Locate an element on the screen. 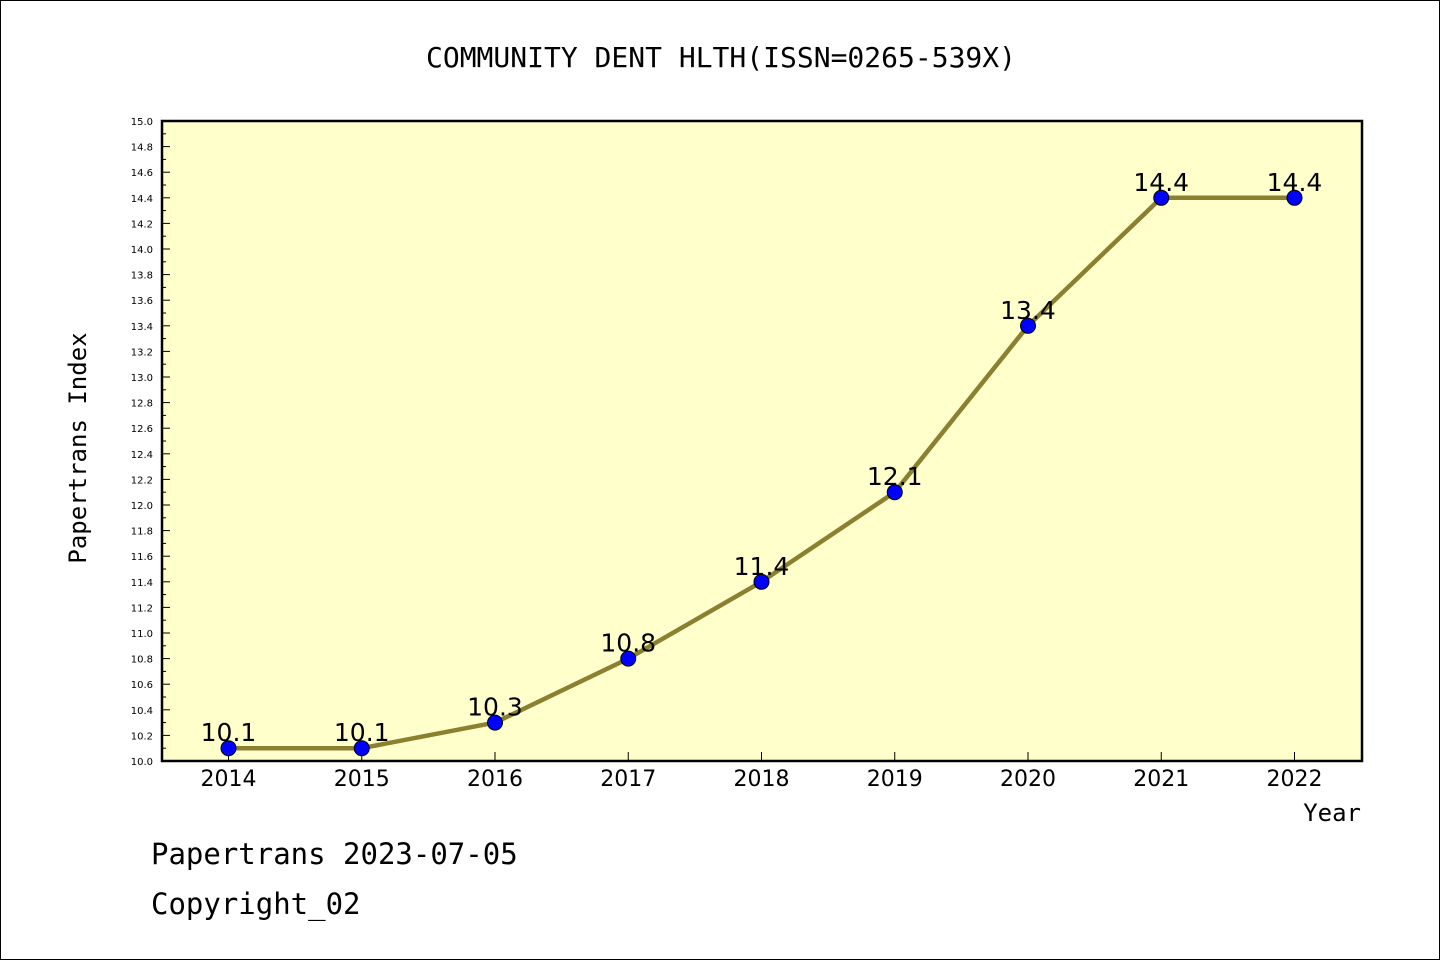 This screenshot has height=961, width=1440. footer-date: Papertrans 2023-07-05 is located at coordinates (334, 854).